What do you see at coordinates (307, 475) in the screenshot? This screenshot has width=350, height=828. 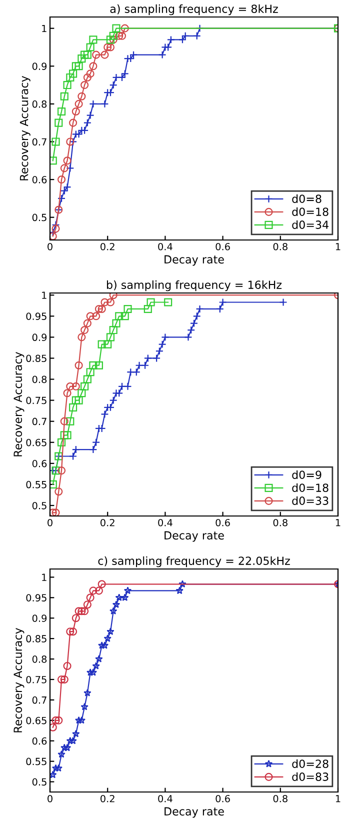 I see `legend-label: d0=9` at bounding box center [307, 475].